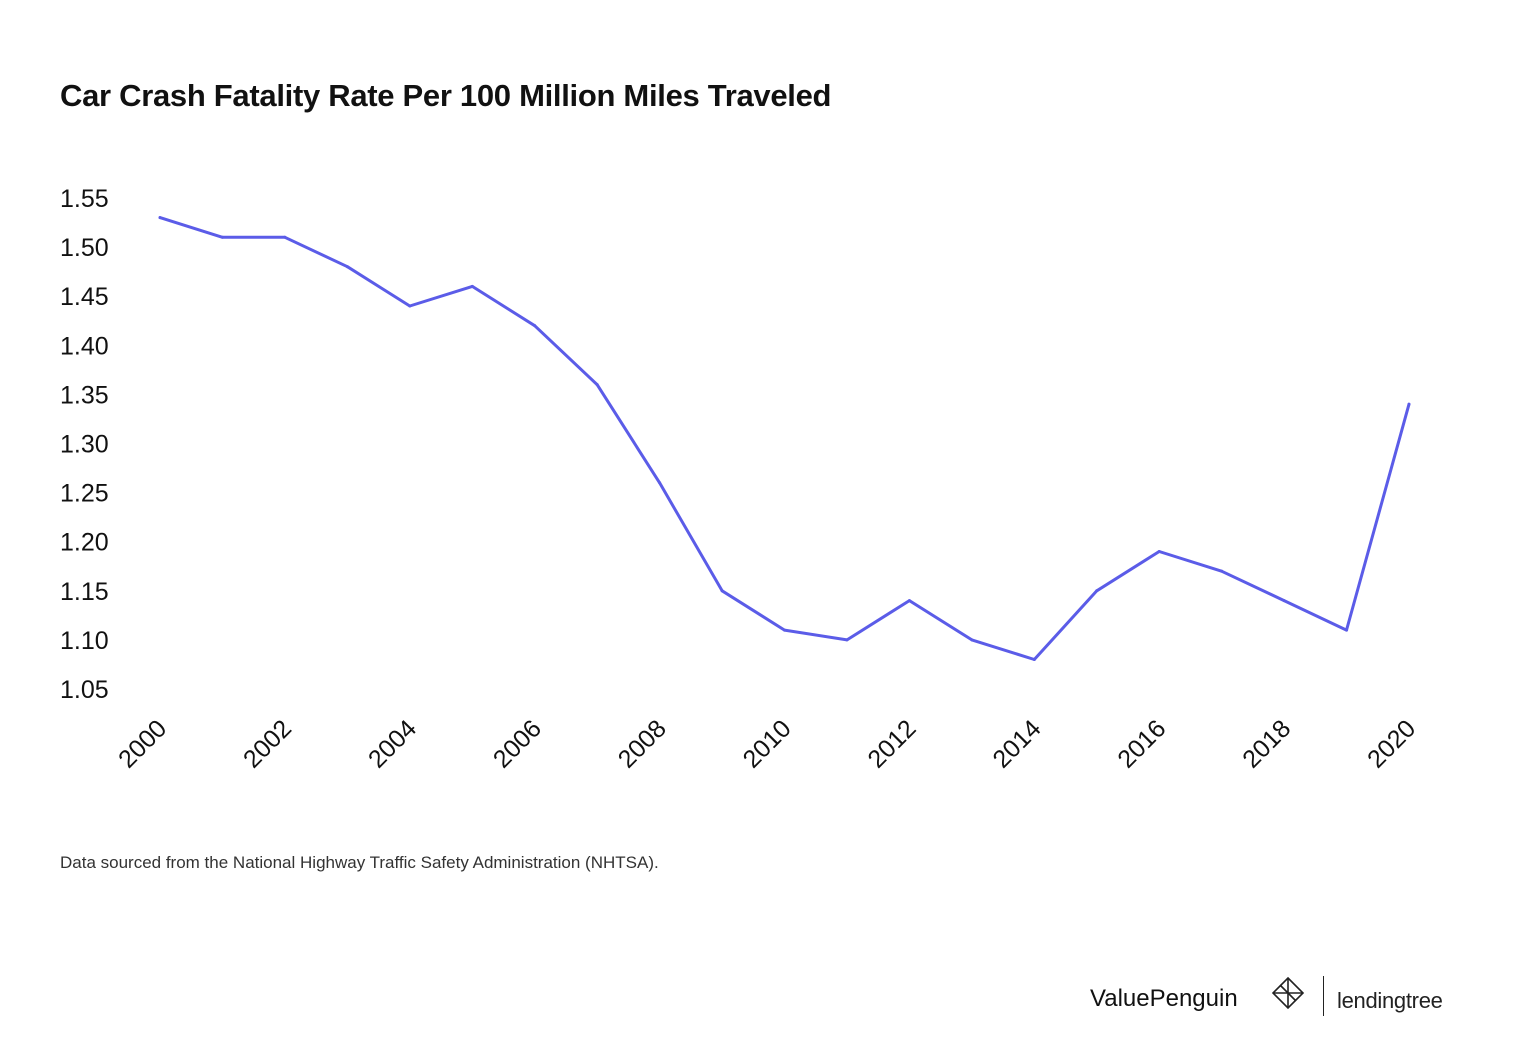 This screenshot has width=1520, height=1052. I want to click on x-tick-label: 2000, so click(142, 743).